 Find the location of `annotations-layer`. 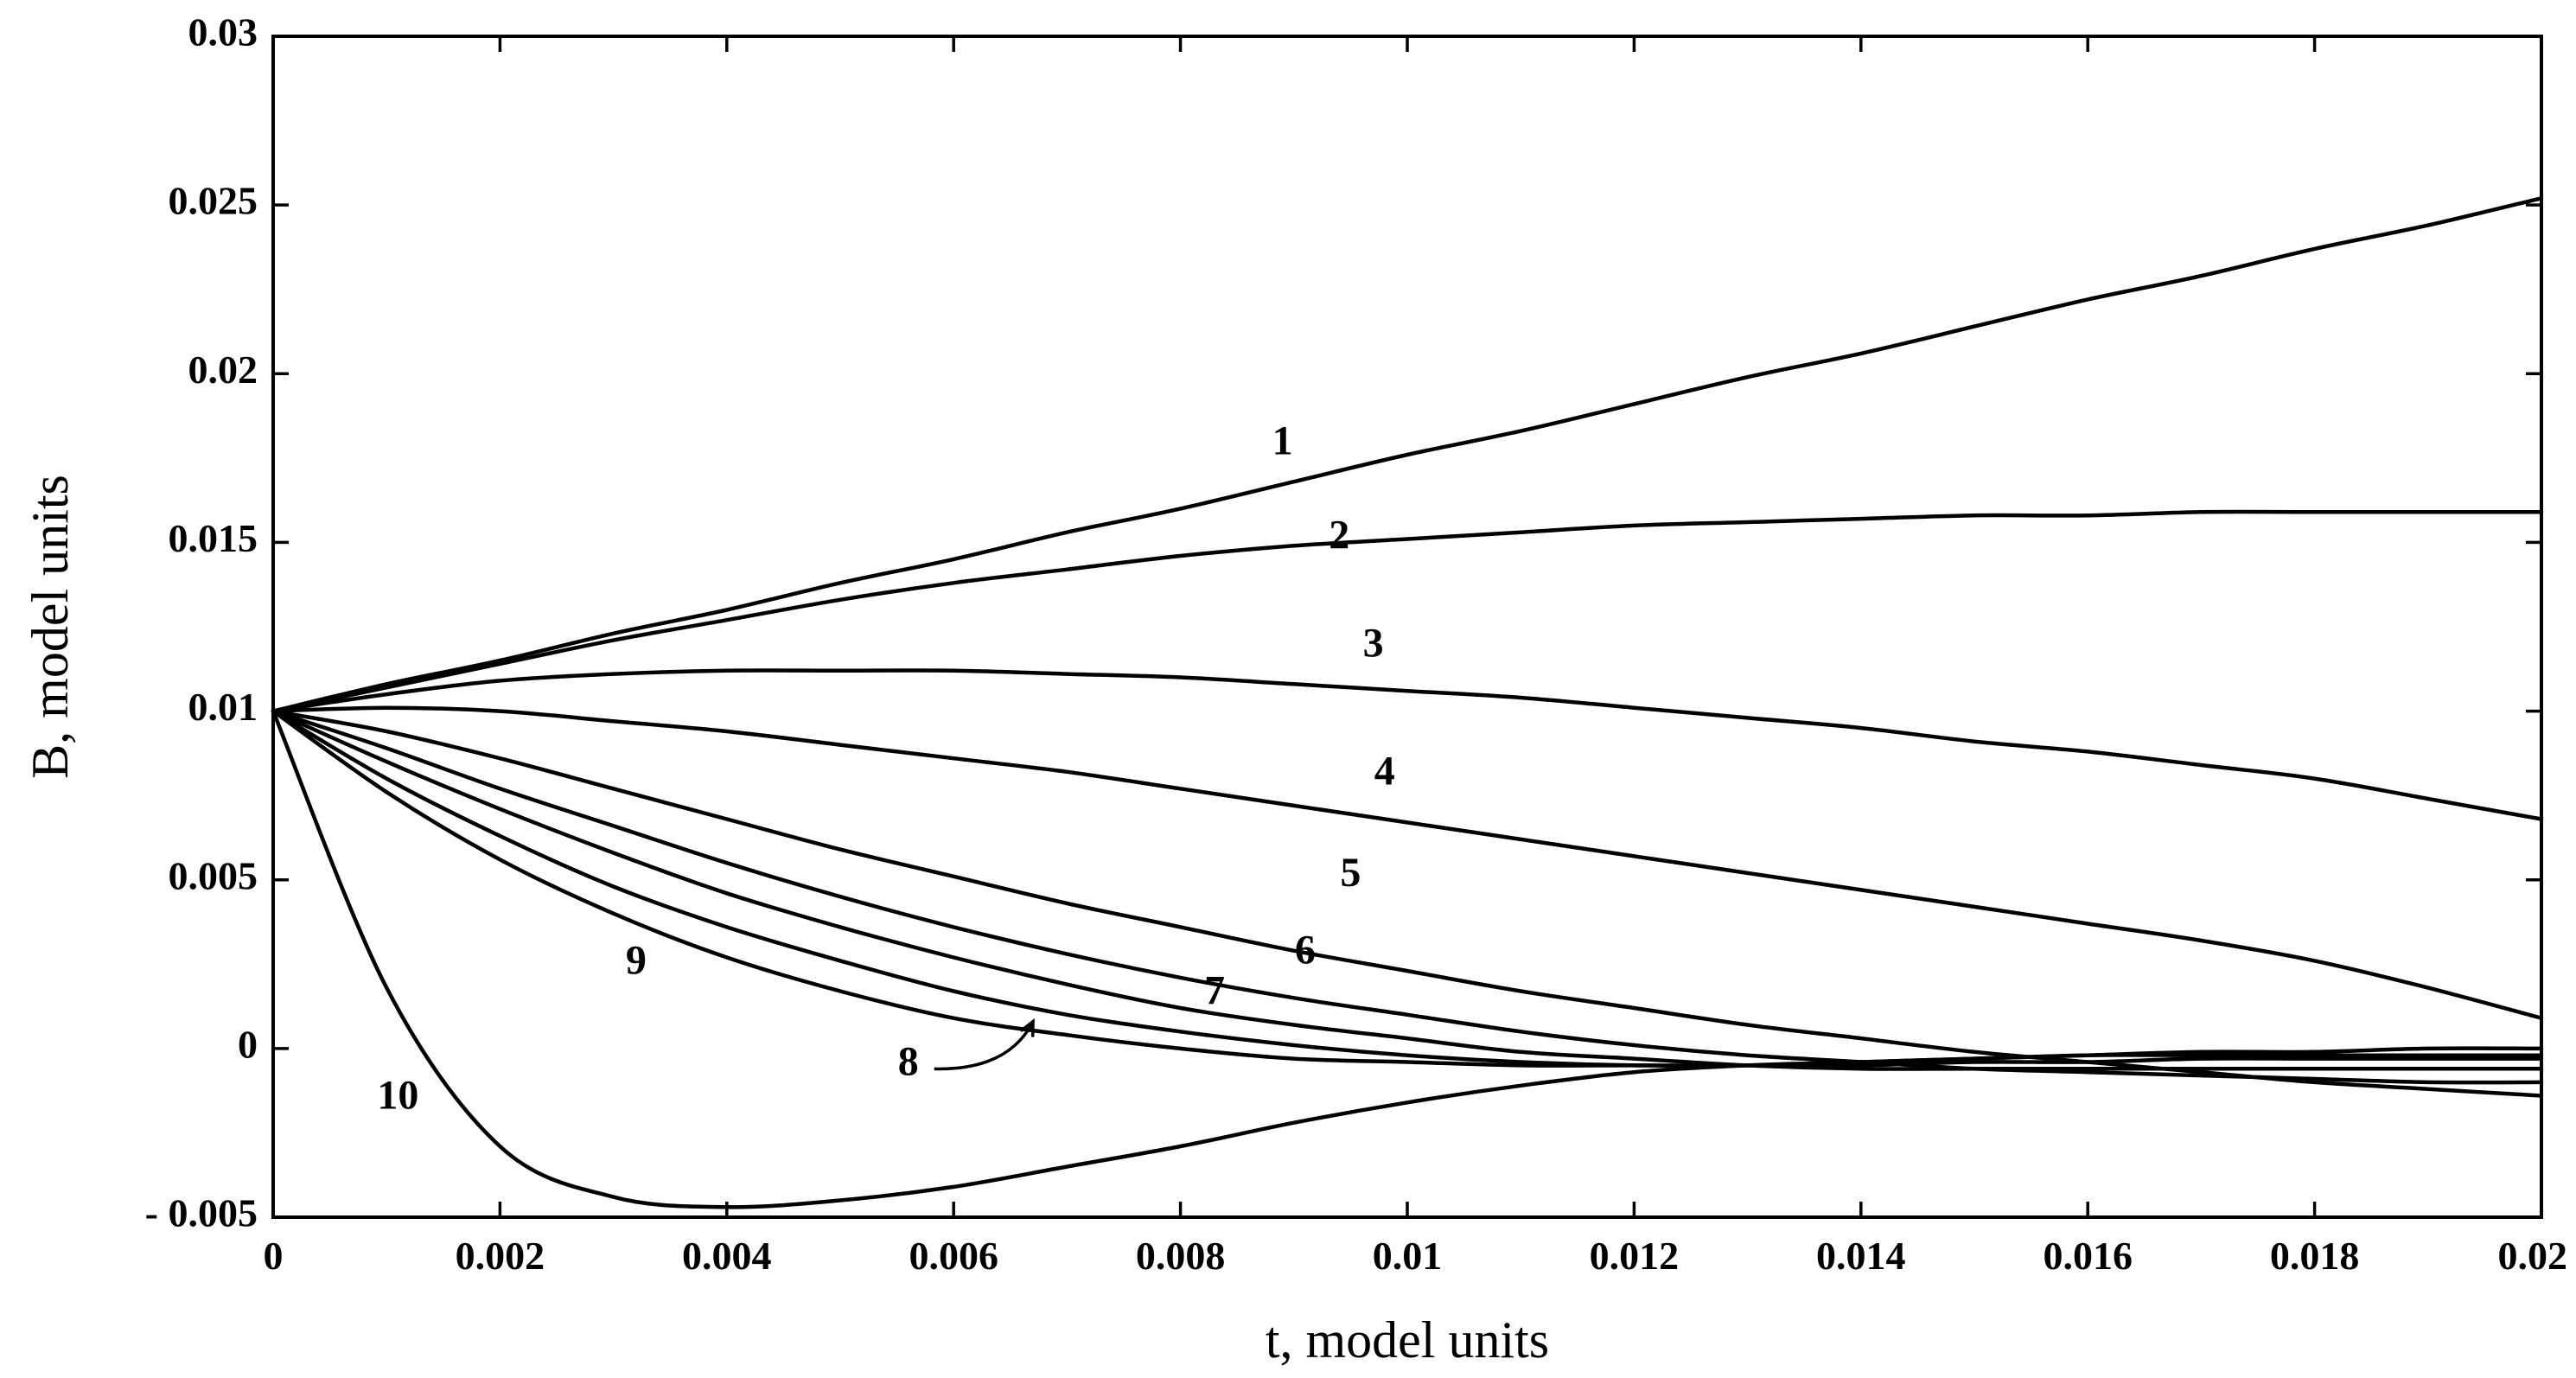

annotations-layer is located at coordinates (984, 1044).